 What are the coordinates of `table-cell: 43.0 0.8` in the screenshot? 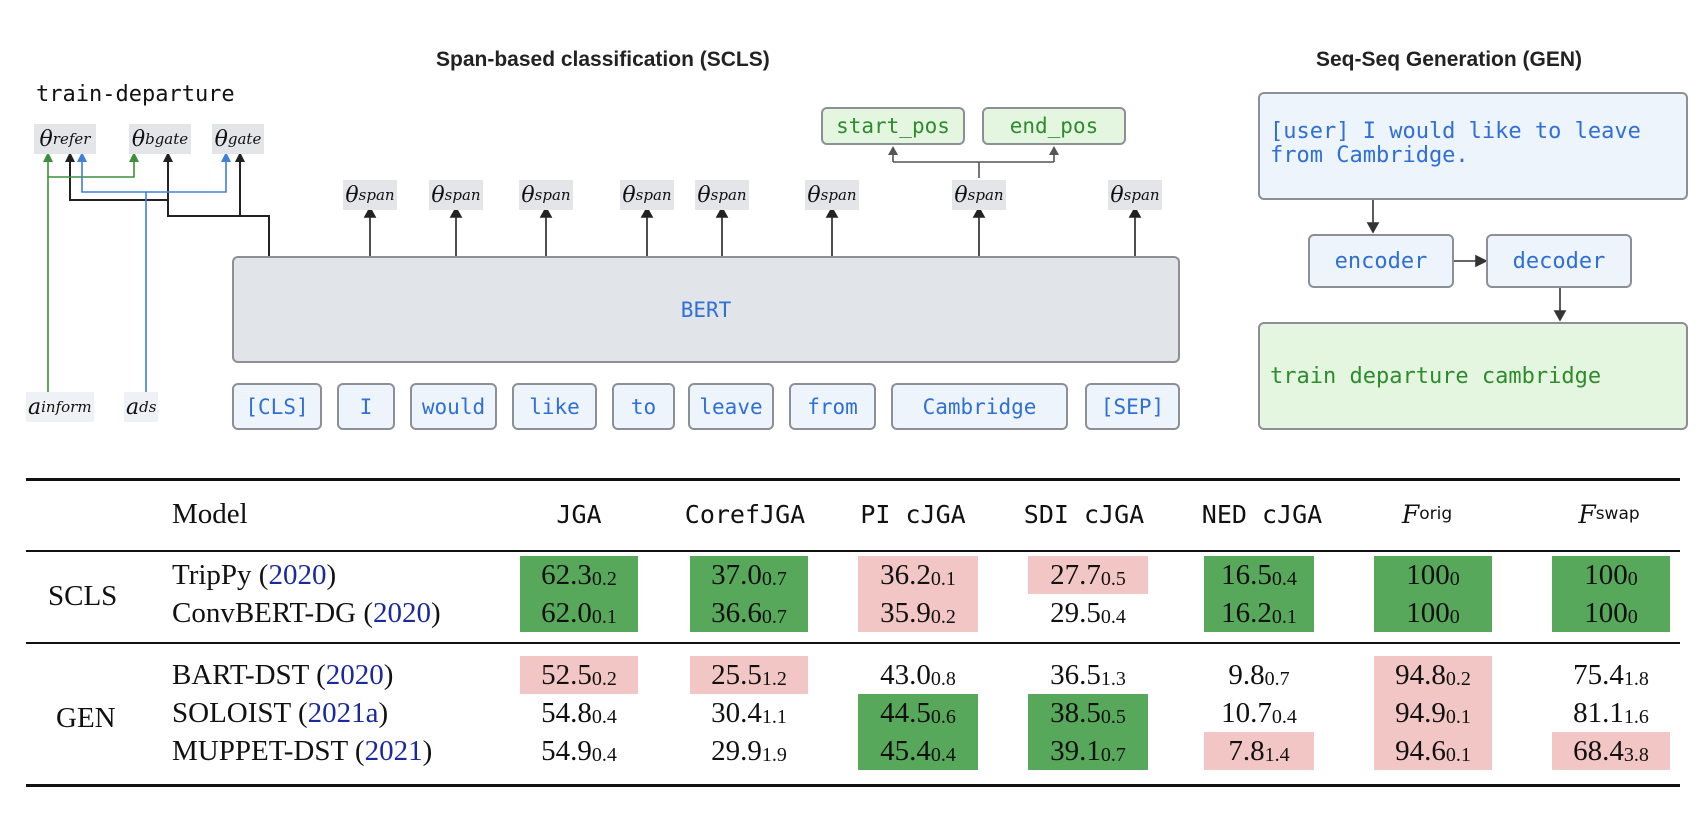 It's located at (918, 674).